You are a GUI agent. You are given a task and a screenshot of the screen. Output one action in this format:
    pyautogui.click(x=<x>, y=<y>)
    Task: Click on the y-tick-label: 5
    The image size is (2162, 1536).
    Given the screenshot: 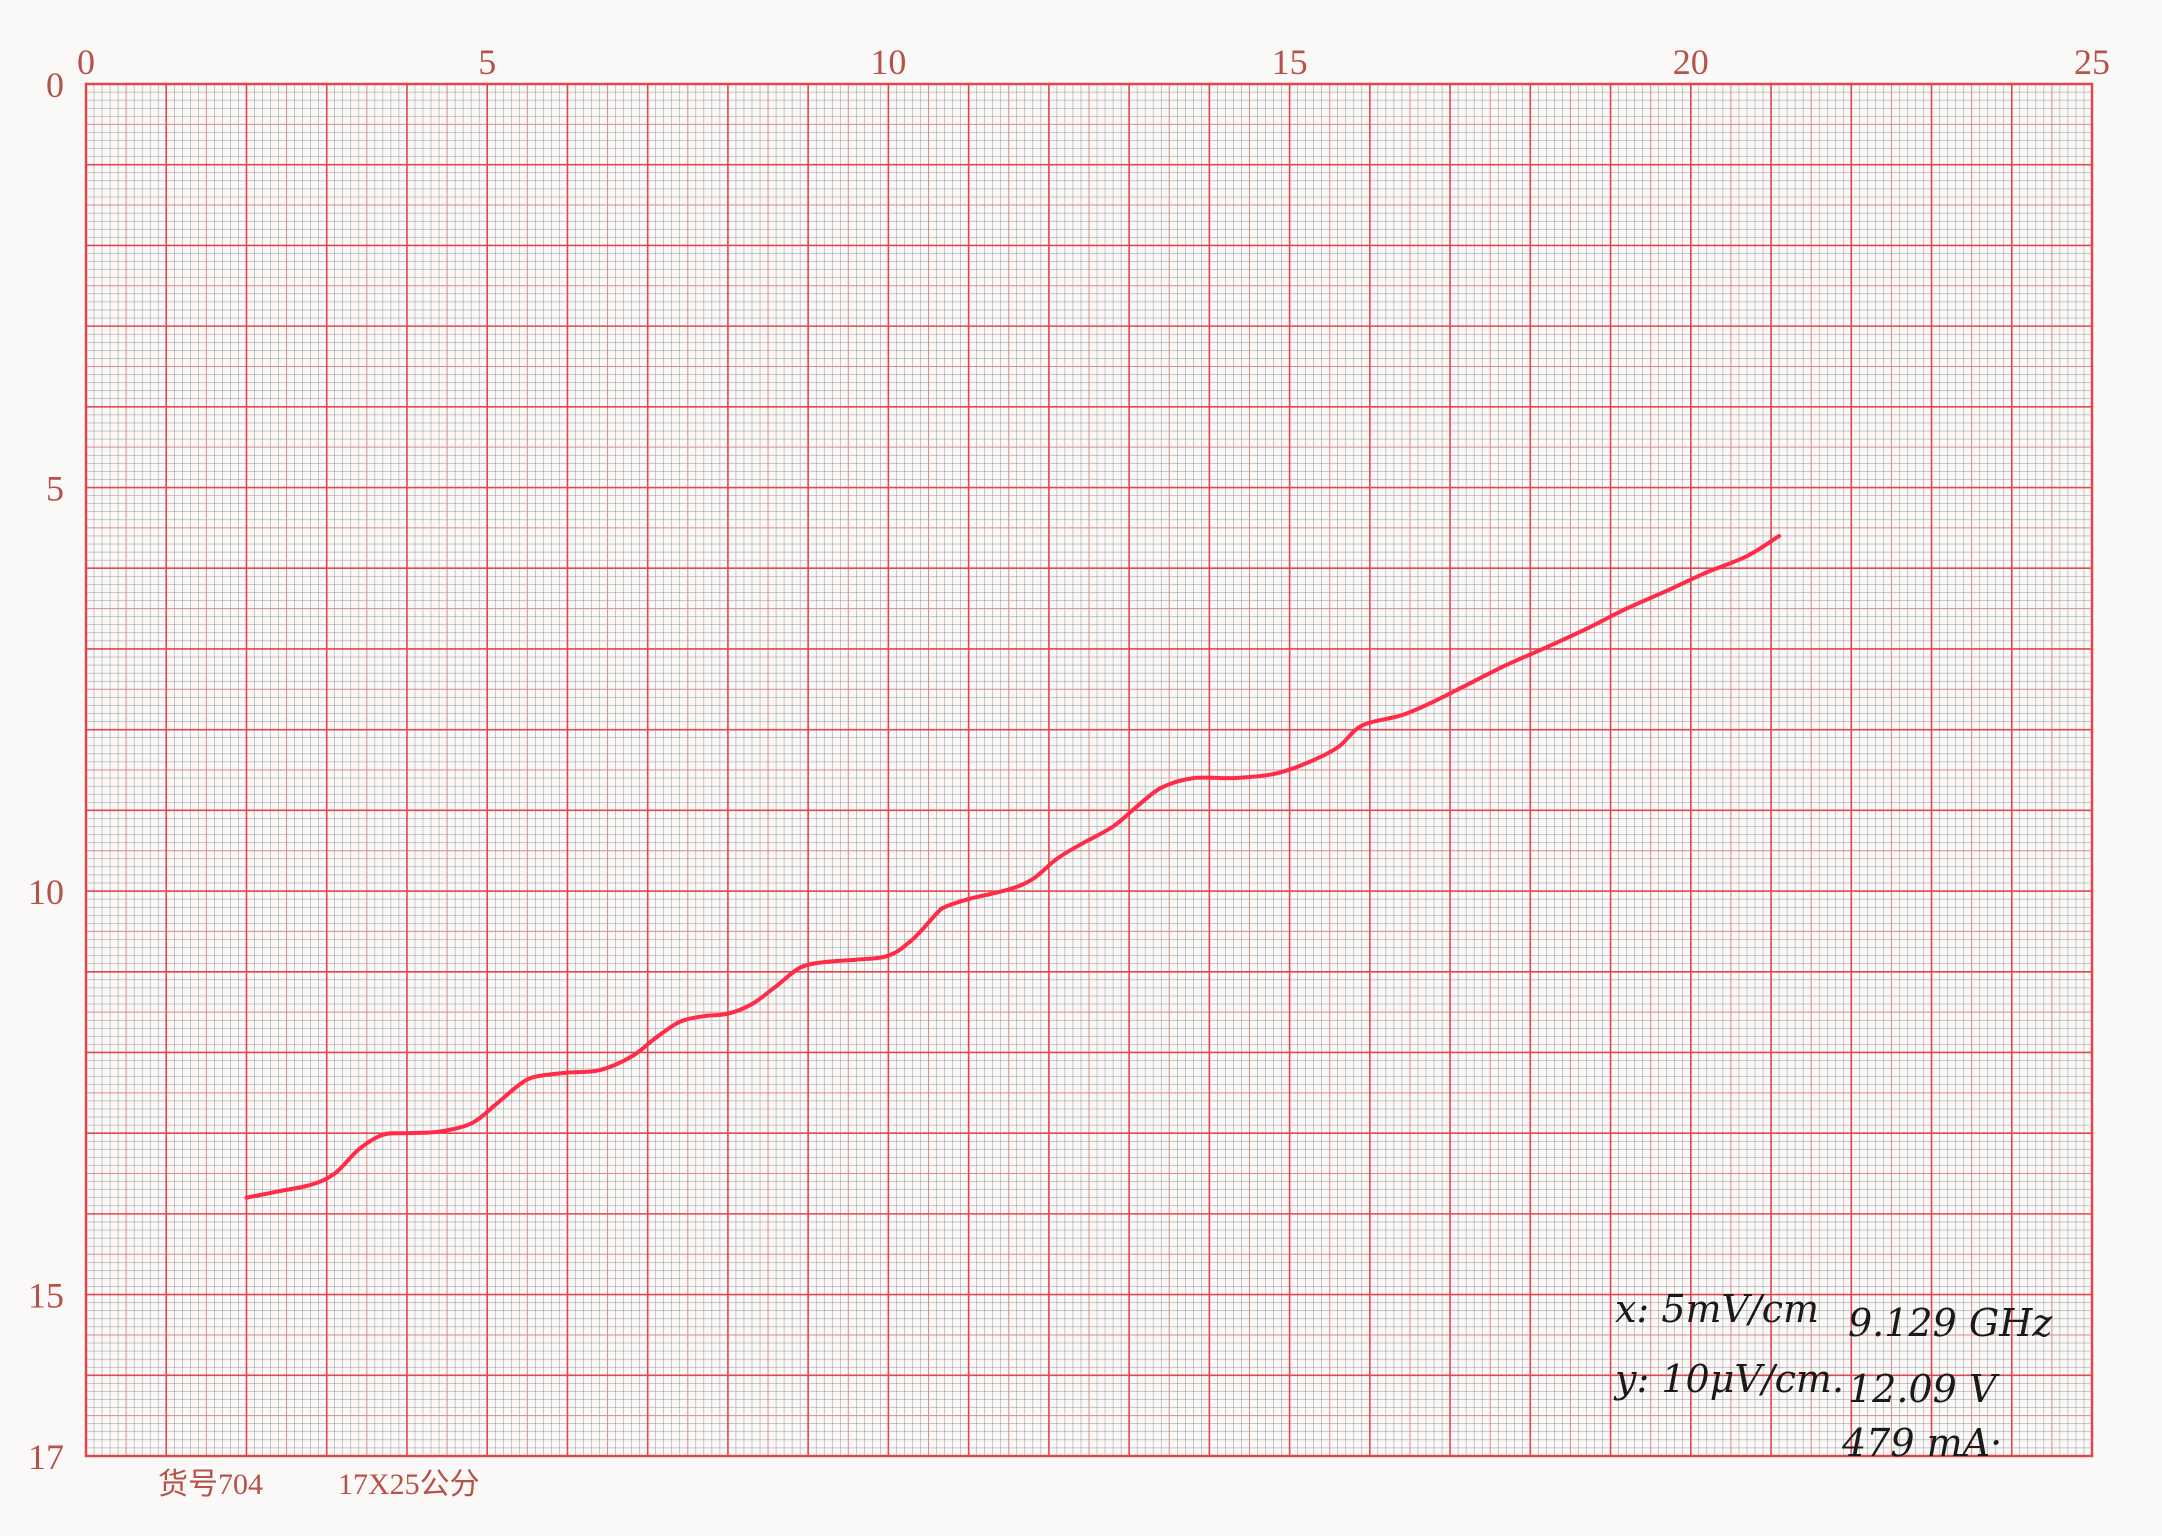 What is the action you would take?
    pyautogui.click(x=55, y=489)
    